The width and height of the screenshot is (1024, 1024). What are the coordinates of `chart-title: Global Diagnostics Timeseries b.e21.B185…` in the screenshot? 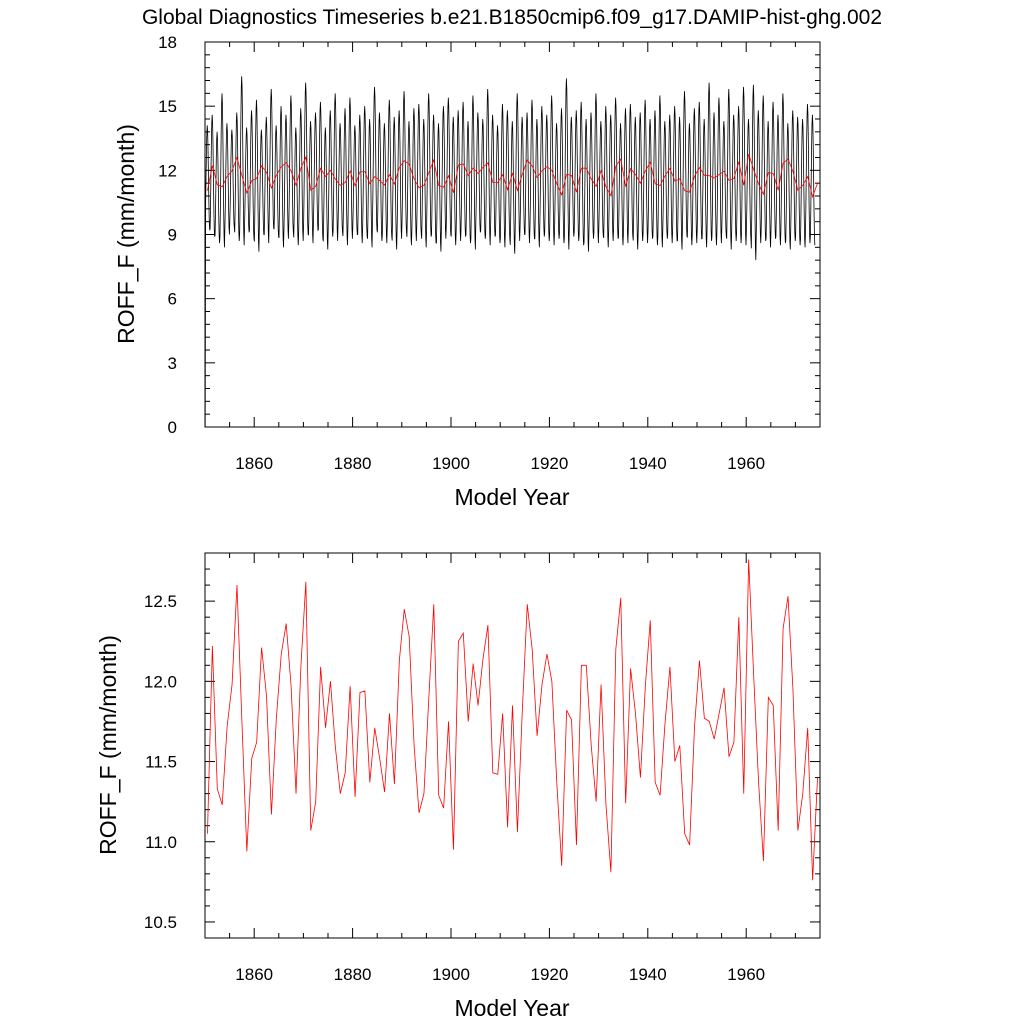 It's located at (512, 17).